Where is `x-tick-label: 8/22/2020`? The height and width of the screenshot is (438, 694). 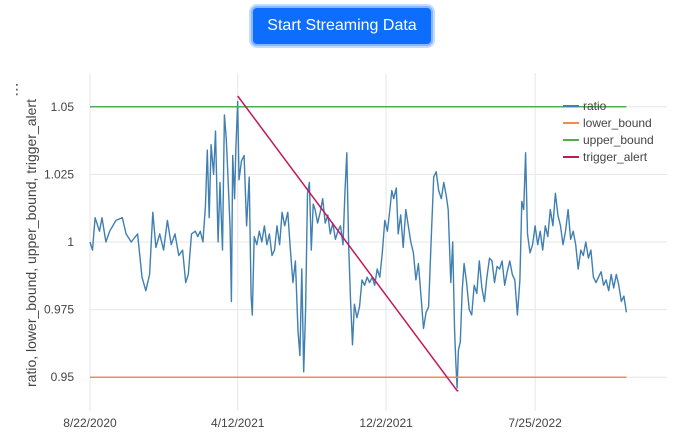 x-tick-label: 8/22/2020 is located at coordinates (90, 423).